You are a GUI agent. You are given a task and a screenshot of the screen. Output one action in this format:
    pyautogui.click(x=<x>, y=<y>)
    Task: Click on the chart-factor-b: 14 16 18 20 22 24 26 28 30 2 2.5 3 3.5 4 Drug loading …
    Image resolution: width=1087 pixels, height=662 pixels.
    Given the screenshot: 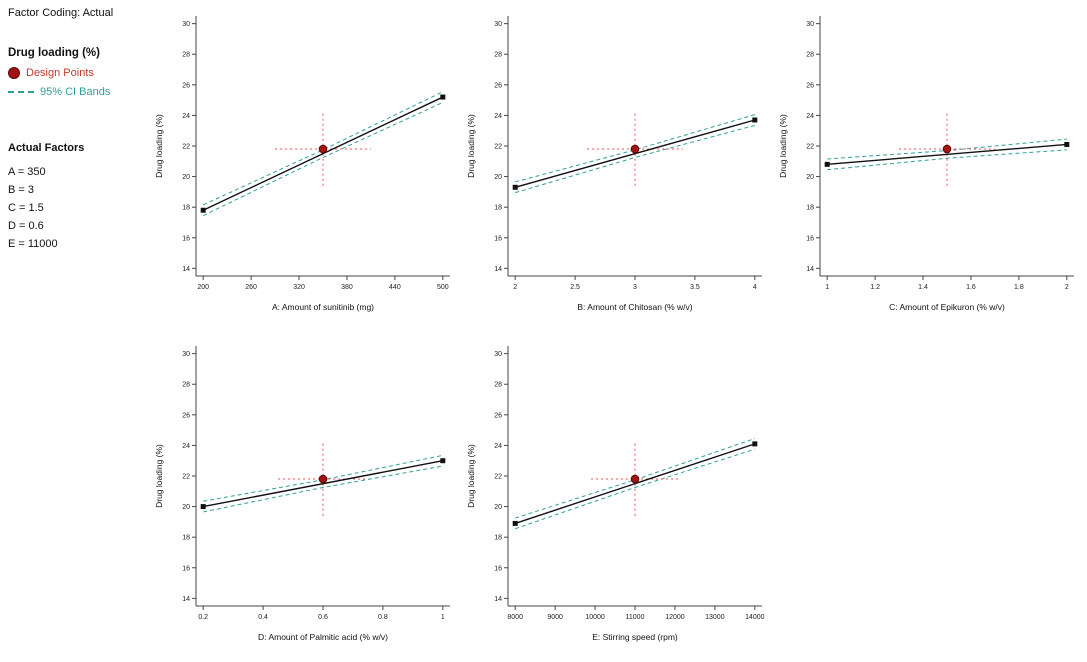 What is the action you would take?
    pyautogui.click(x=618, y=161)
    